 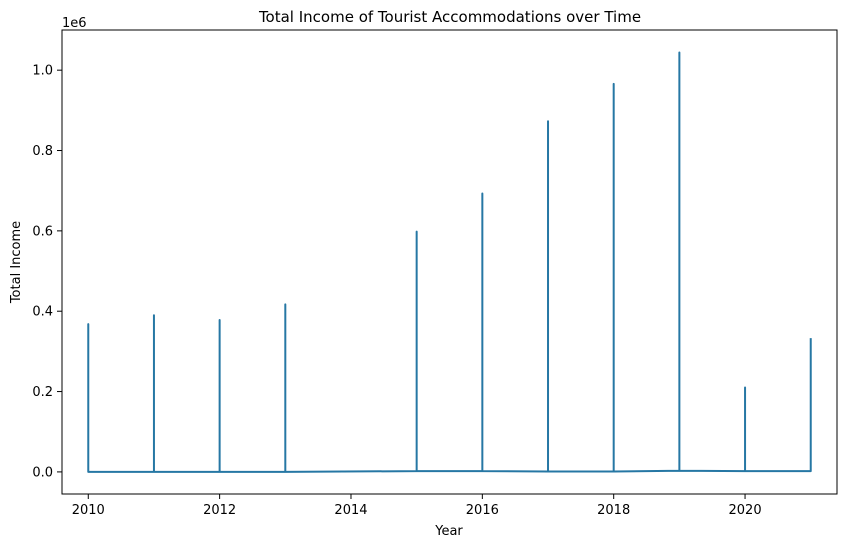 What do you see at coordinates (16, 262) in the screenshot?
I see `y-axis-title: Total Income` at bounding box center [16, 262].